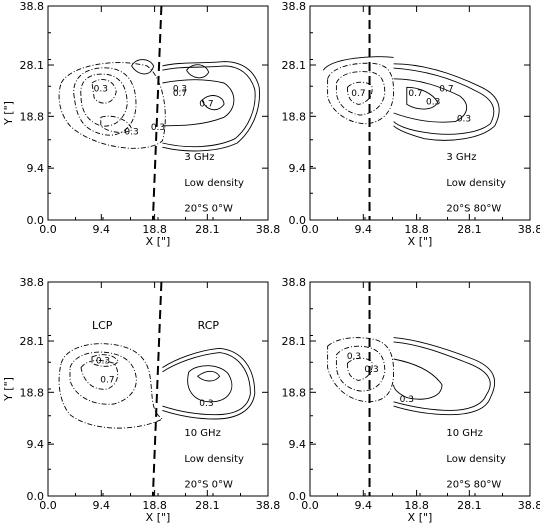 This screenshot has height=531, width=540. Describe the element at coordinates (102, 325) in the screenshot. I see `lcp-label: LCP` at that location.